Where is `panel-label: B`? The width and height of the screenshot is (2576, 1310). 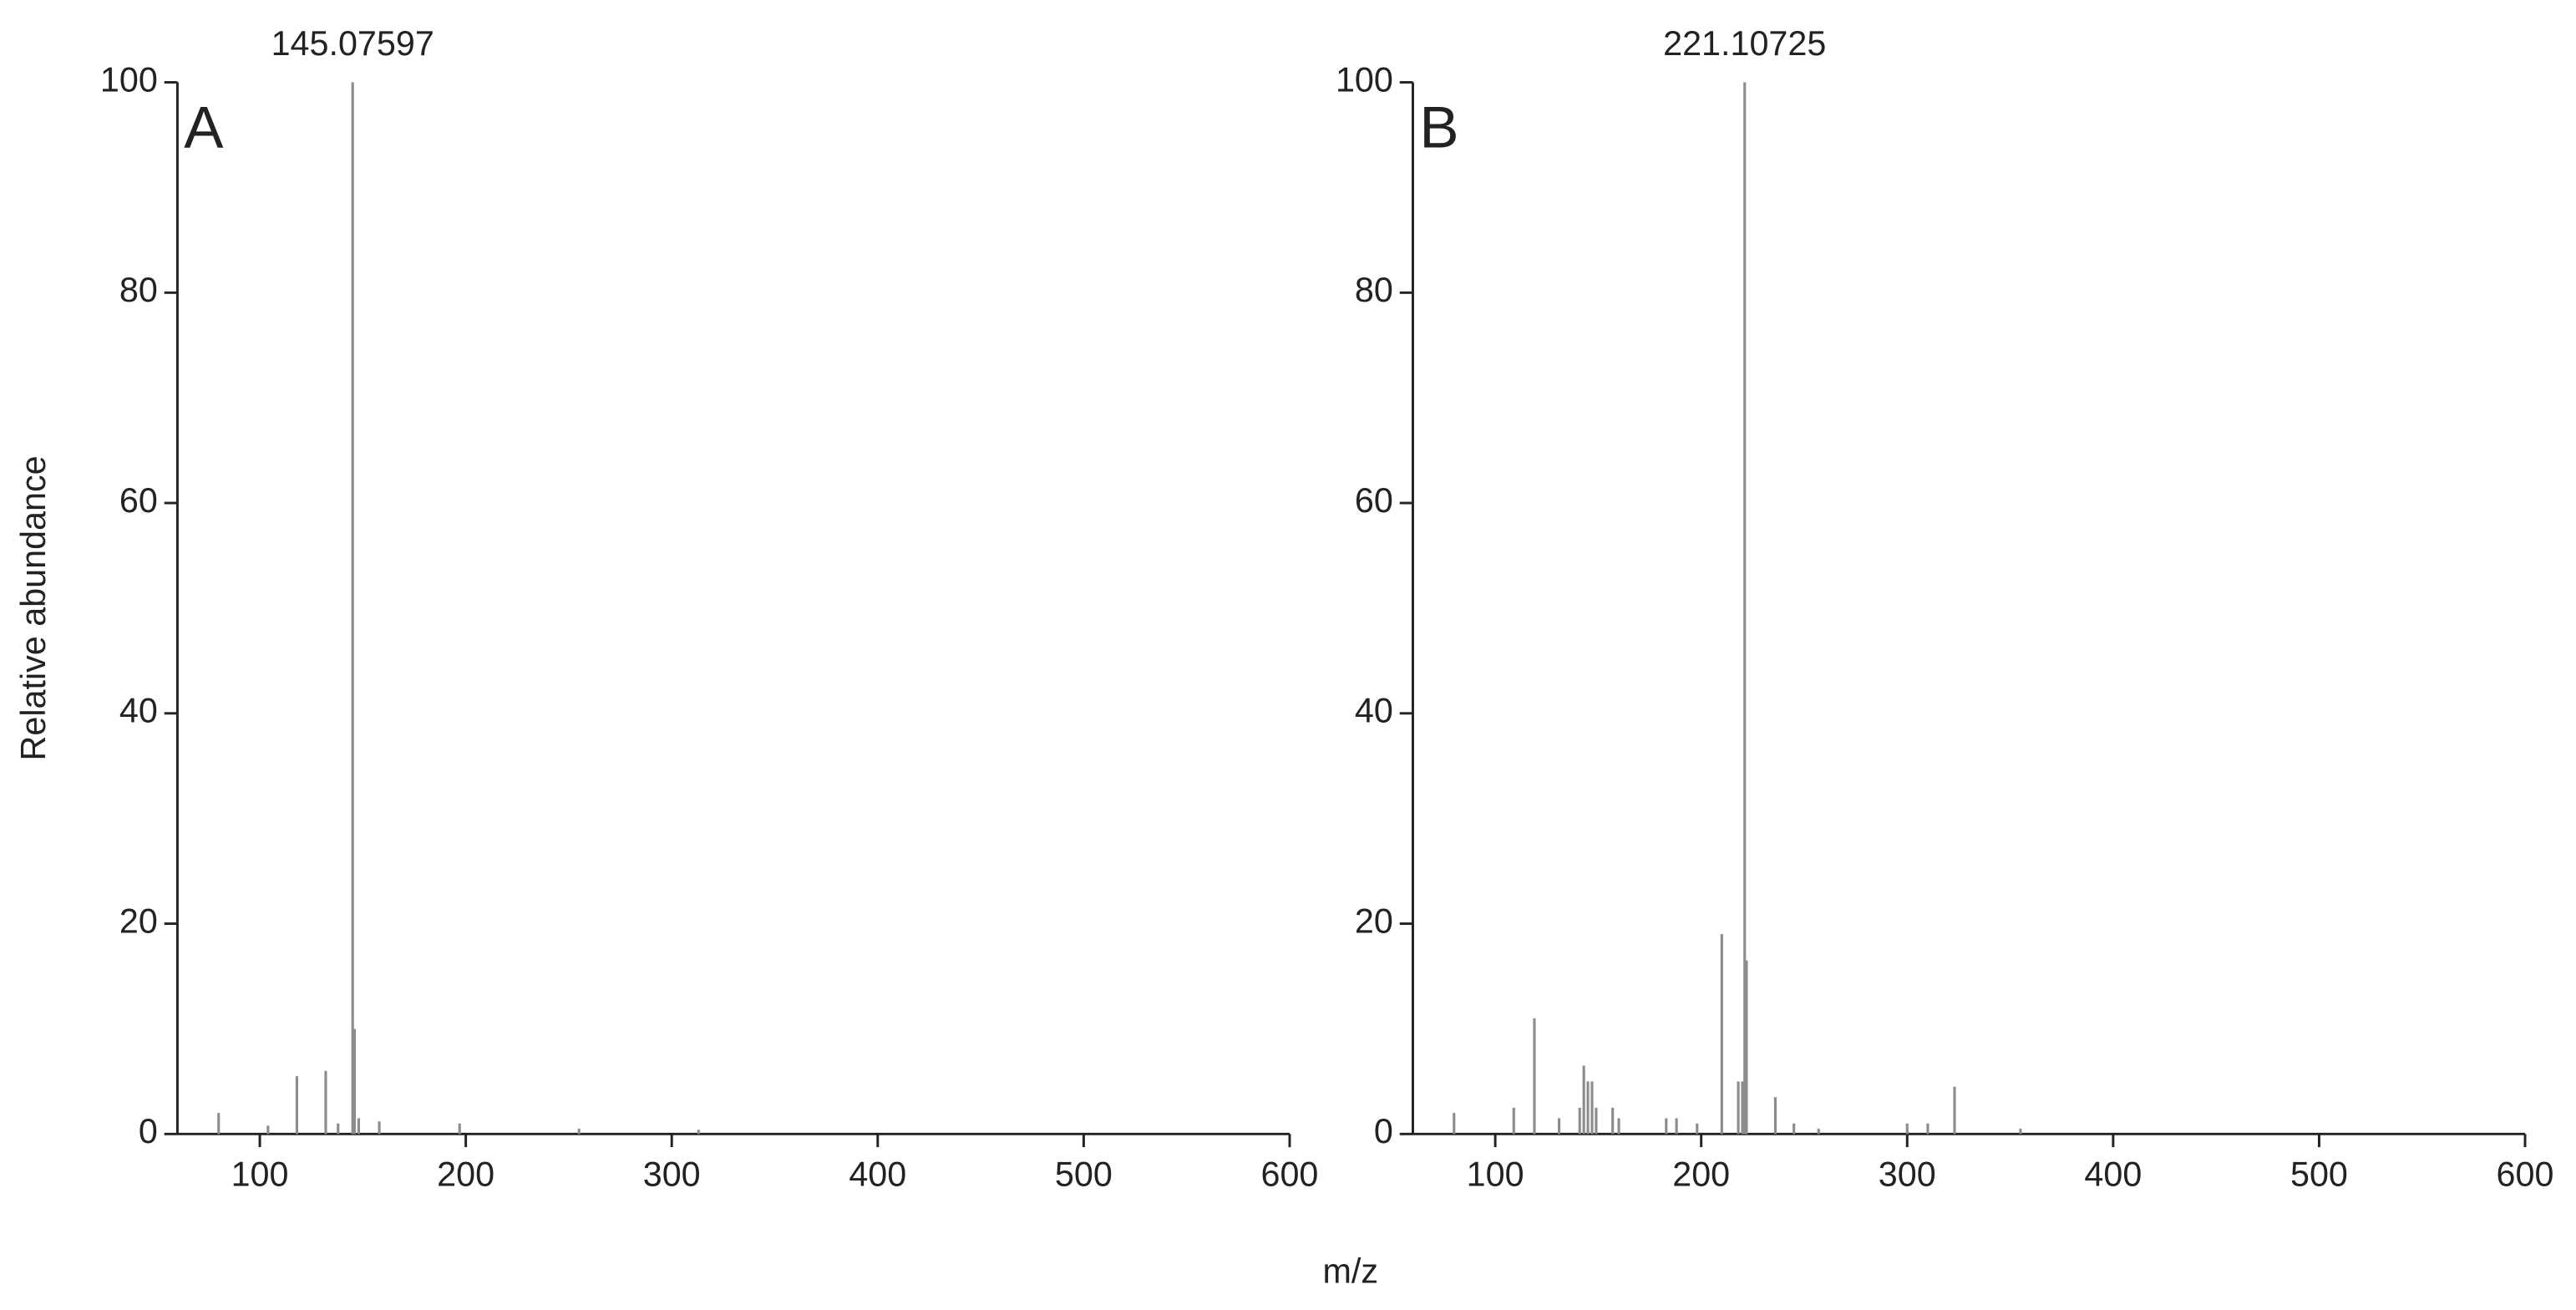
panel-label: B is located at coordinates (1438, 127).